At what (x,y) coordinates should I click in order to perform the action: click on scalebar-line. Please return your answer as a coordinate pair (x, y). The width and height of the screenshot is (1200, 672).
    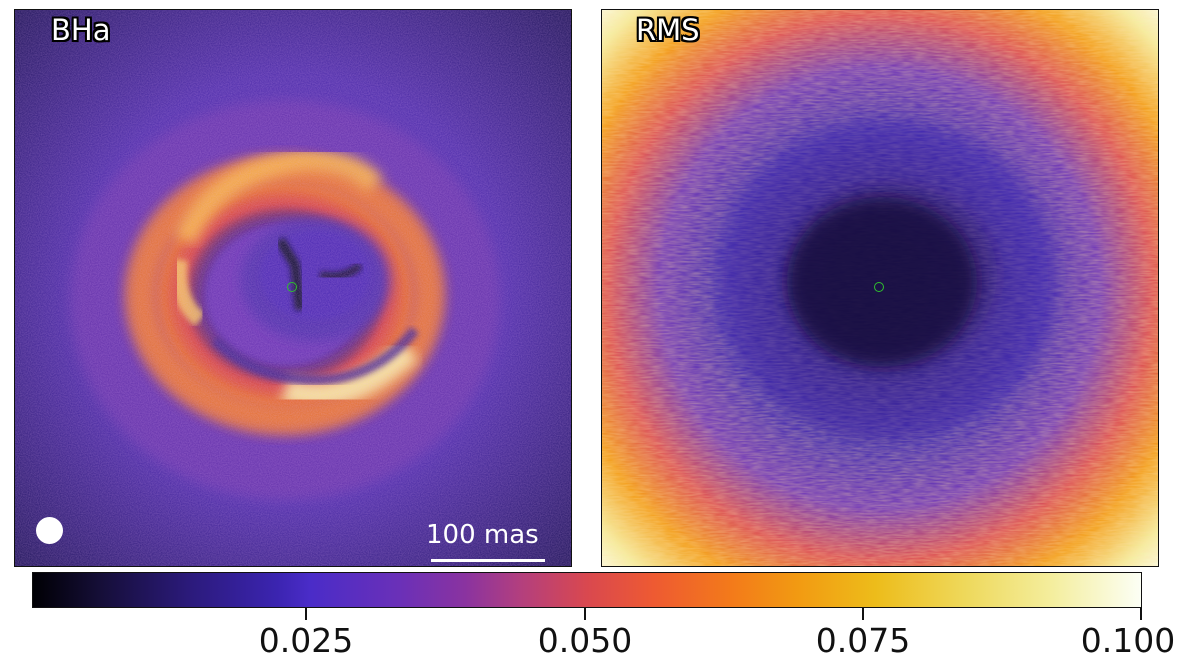
    Looking at the image, I should click on (488, 560).